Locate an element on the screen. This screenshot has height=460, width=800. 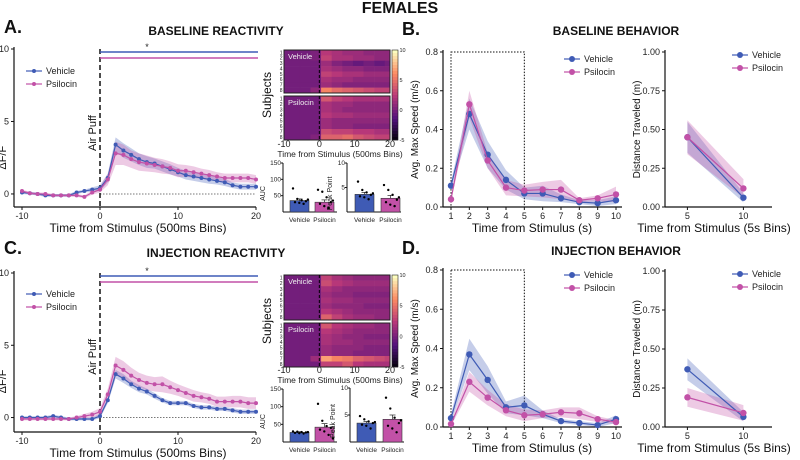
figure-title: FEMALES is located at coordinates (400, 8).